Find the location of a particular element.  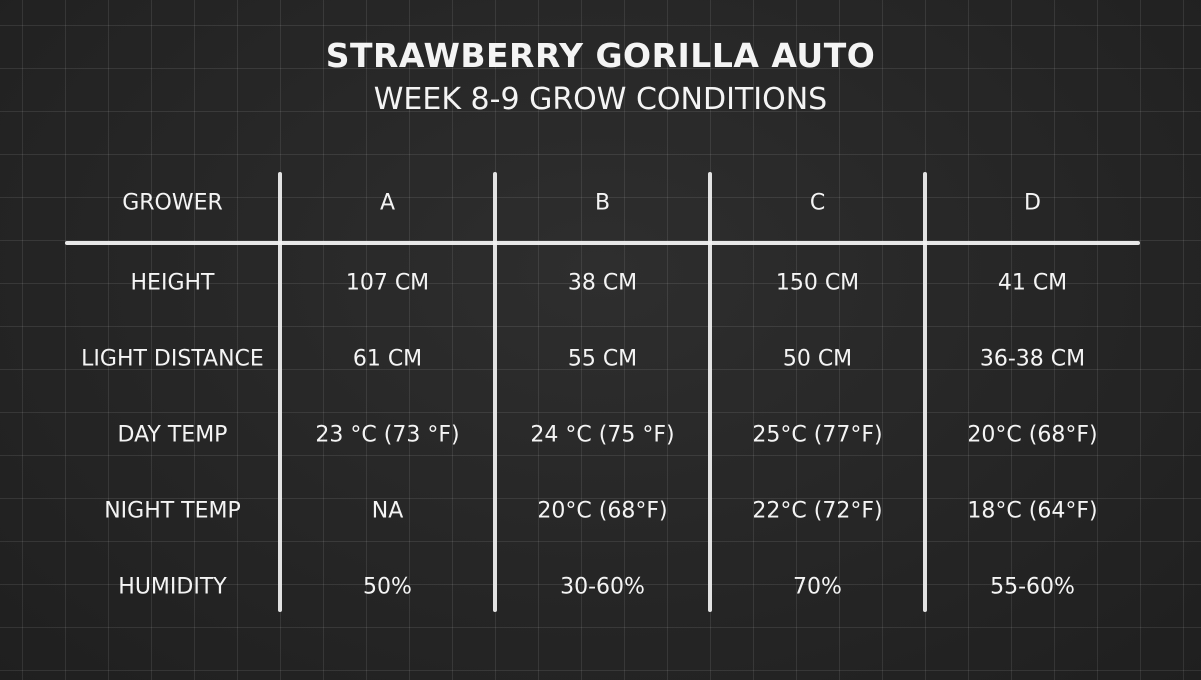

page-subtitle: WEEK 8-9 GROW CONDITIONS is located at coordinates (600, 99).